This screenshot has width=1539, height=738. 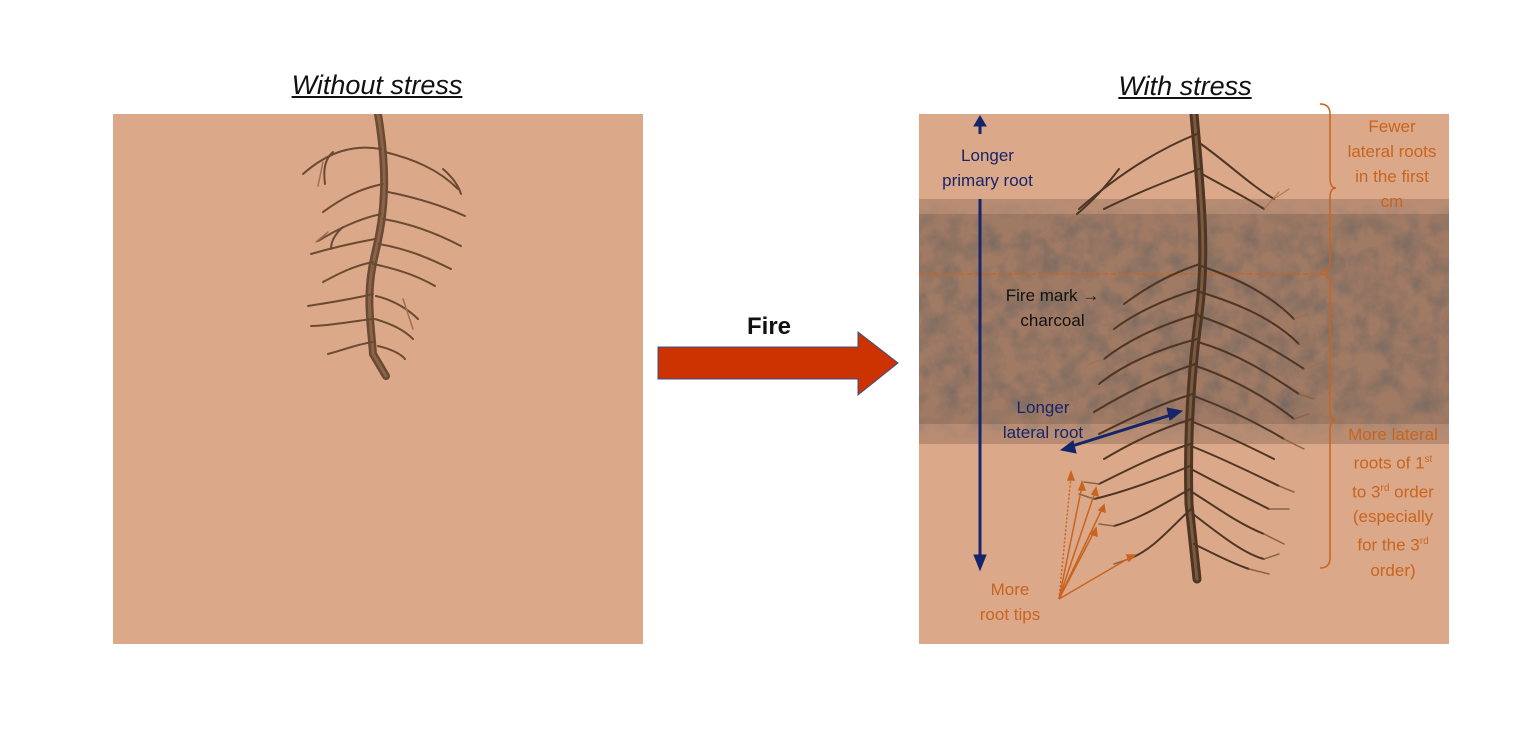 What do you see at coordinates (1392, 164) in the screenshot?
I see `fewer-lateral-roots-label: Fewer lateral roots in the first cm` at bounding box center [1392, 164].